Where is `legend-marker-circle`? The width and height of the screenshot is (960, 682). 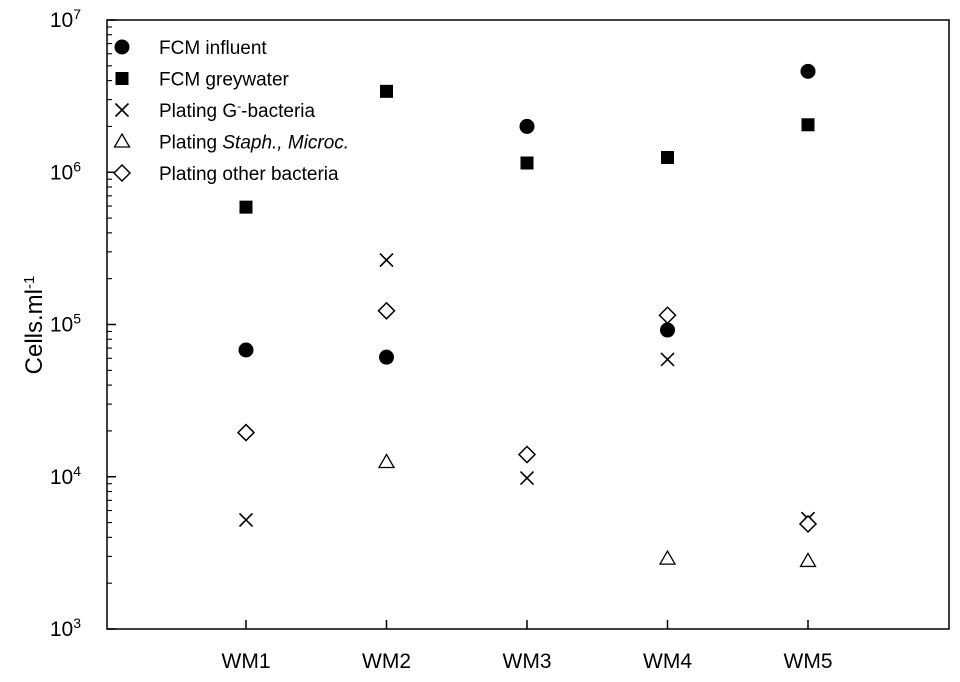 legend-marker-circle is located at coordinates (122, 47).